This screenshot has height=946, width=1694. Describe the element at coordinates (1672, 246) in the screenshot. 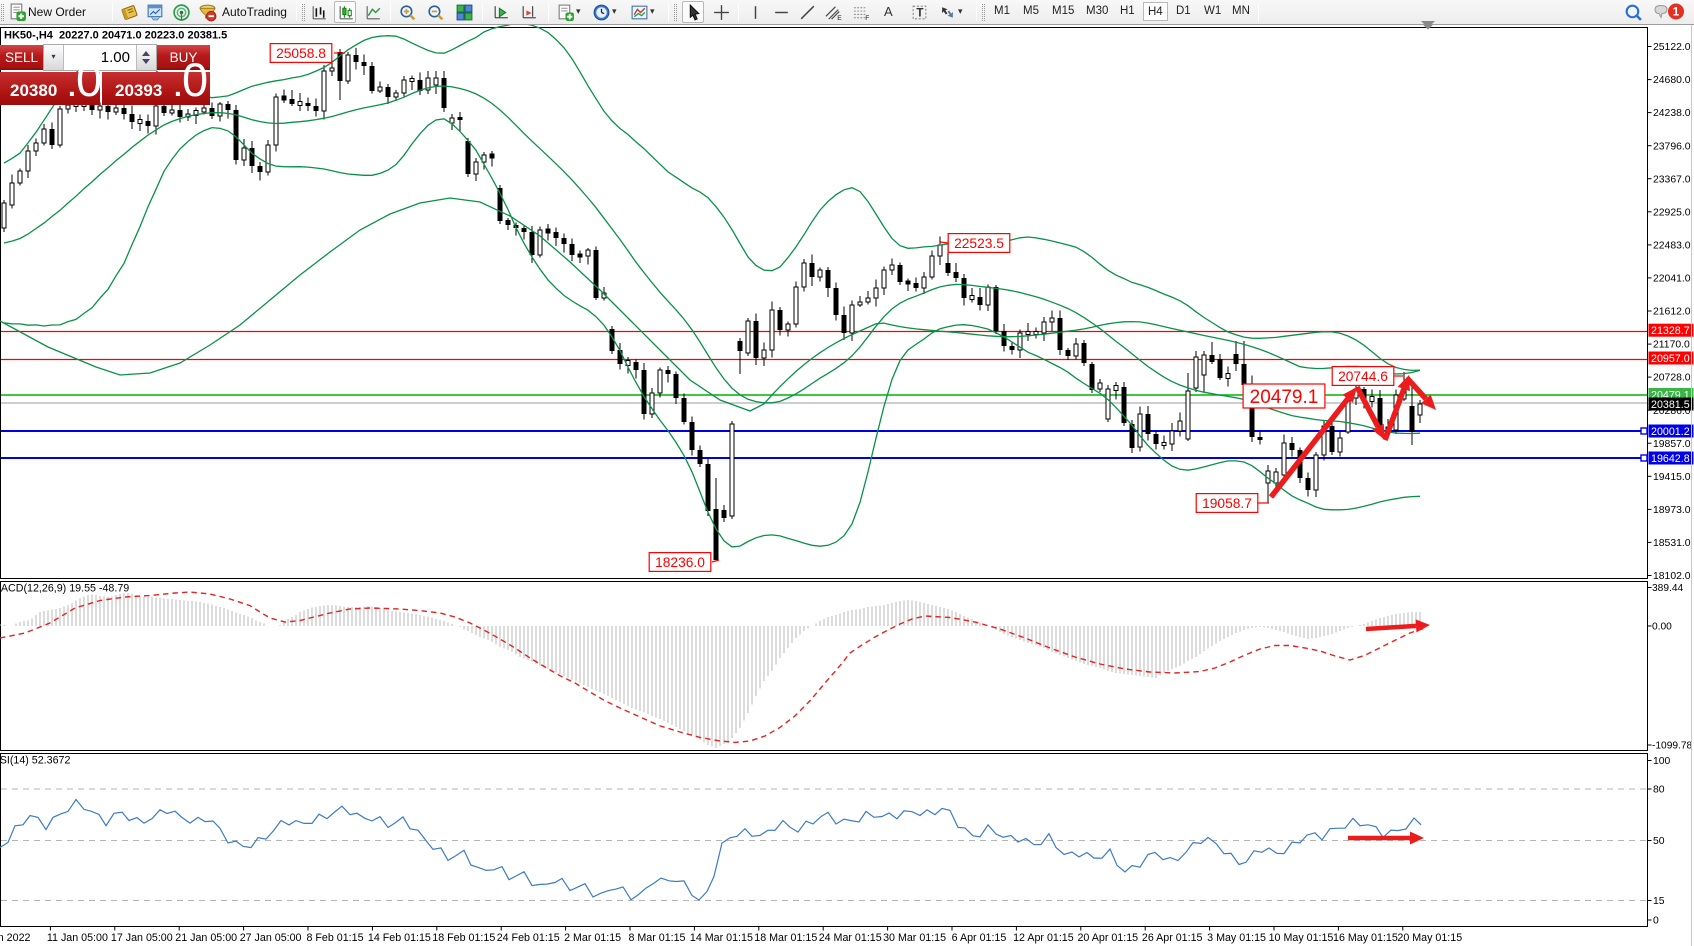

I see `svg-text: 22483.0` at that location.